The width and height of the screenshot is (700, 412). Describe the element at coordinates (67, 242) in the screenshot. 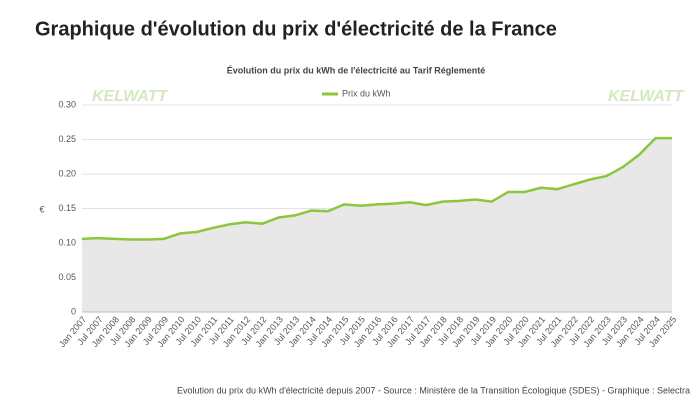

I see `y-tick-label: 0.10` at that location.